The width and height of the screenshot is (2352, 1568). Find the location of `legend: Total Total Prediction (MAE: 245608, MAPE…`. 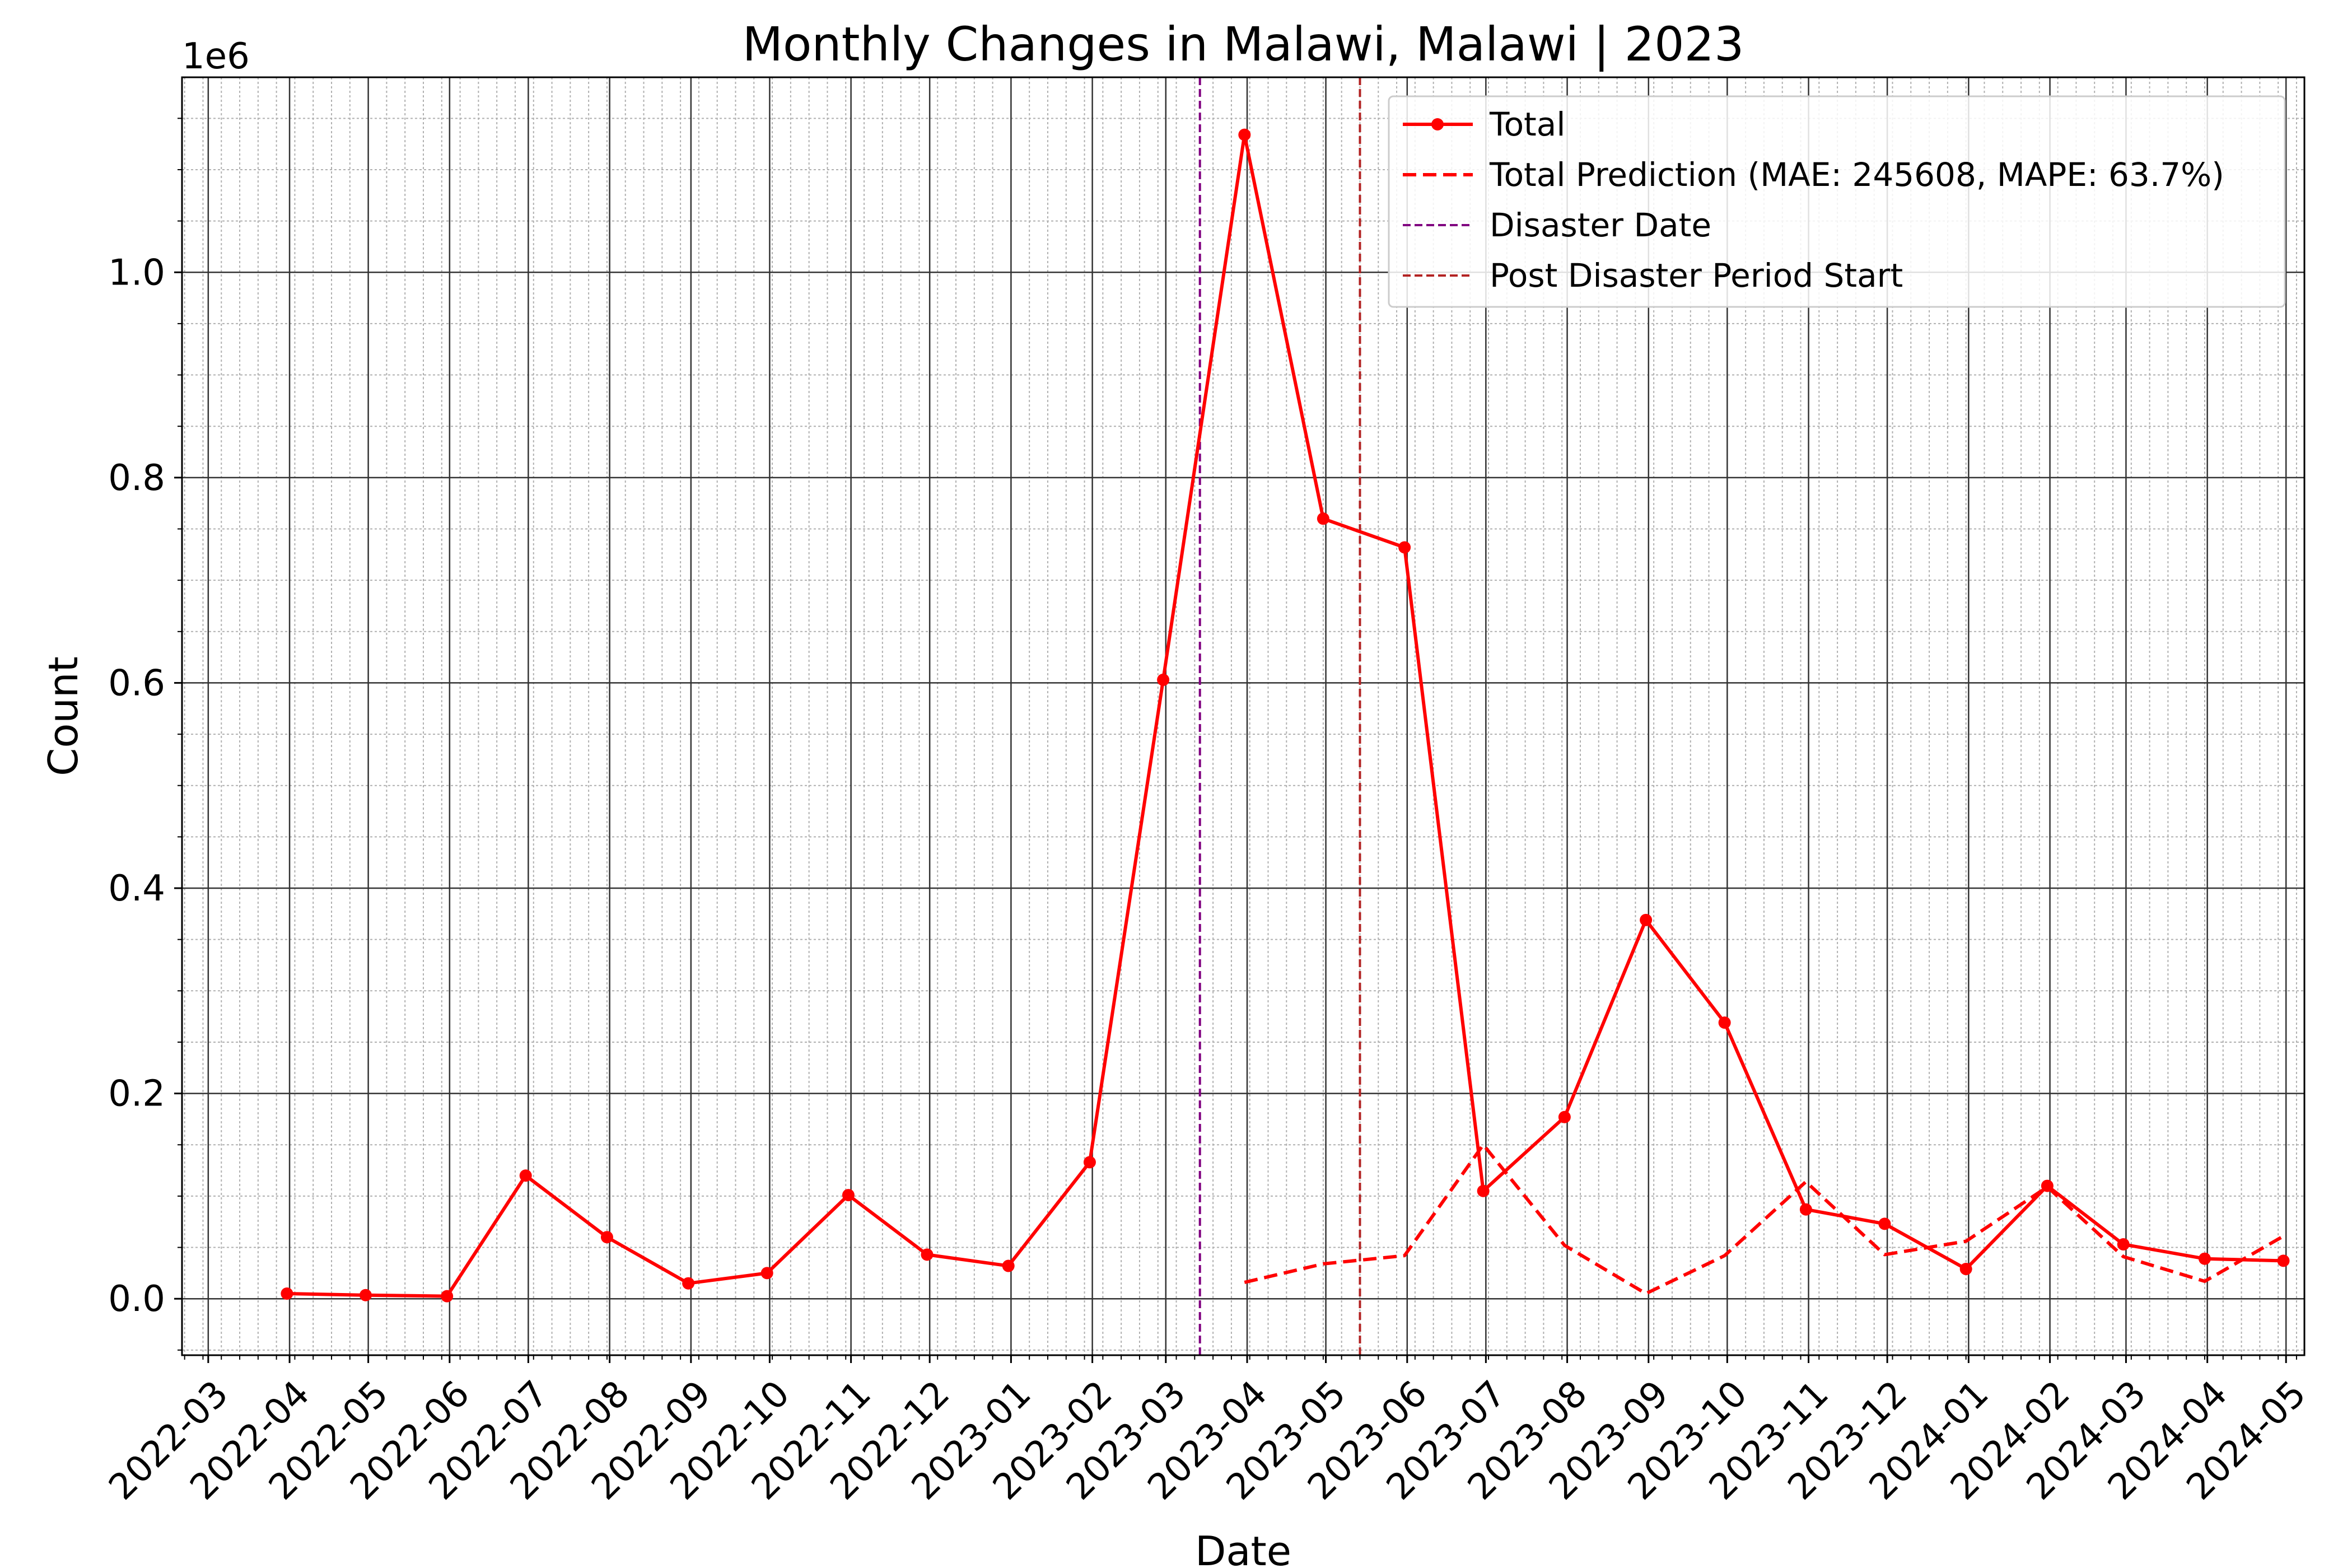

legend: Total Total Prediction (MAE: 245608, MAPE… is located at coordinates (1837, 202).